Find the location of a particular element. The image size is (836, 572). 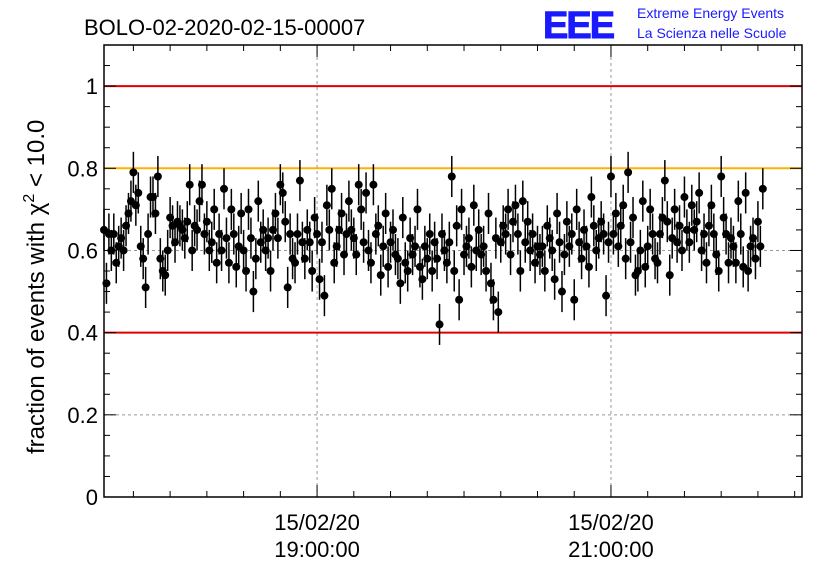

logo-line-1: Extreme Energy Events is located at coordinates (710, 13).